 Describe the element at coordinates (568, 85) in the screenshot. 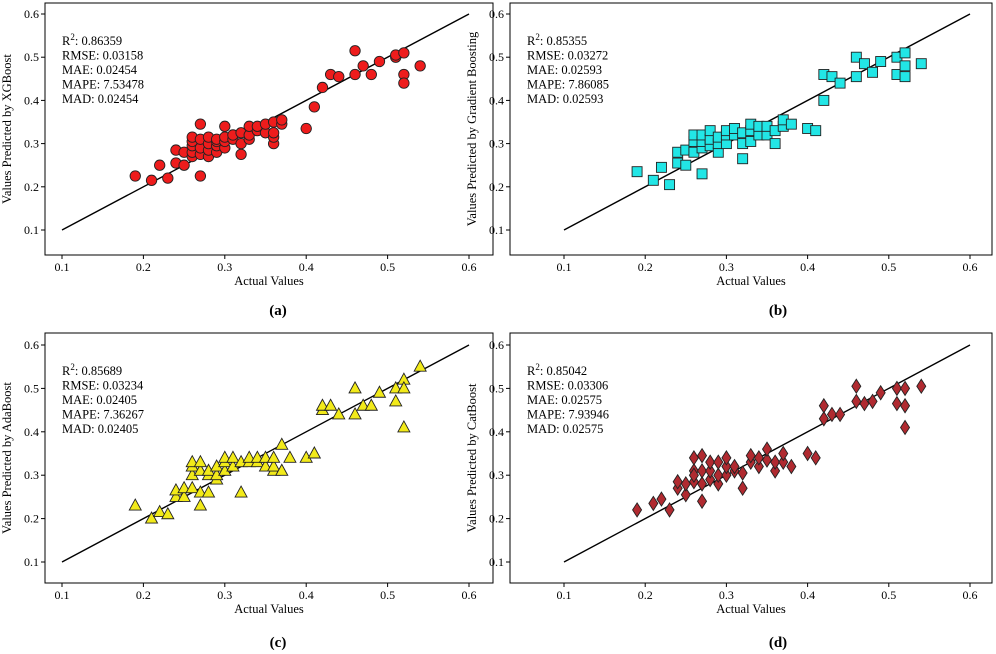

I see `stat-mape: MAPE: 7.86085` at that location.